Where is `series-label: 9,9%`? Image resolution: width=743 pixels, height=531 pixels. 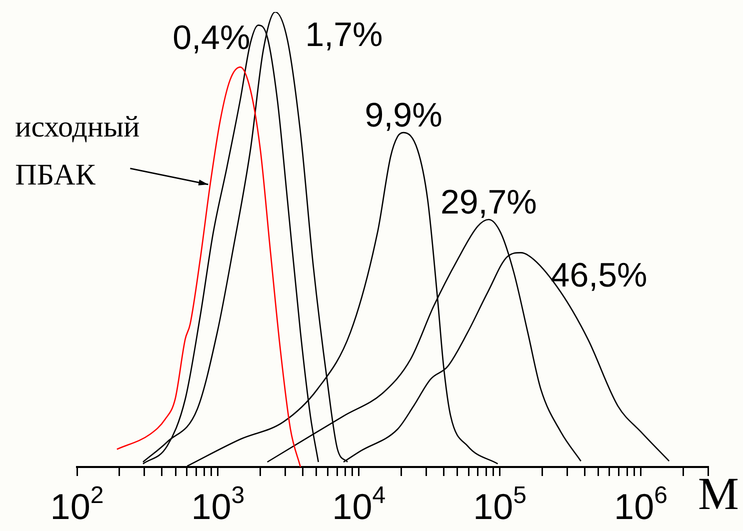 series-label: 9,9% is located at coordinates (403, 115).